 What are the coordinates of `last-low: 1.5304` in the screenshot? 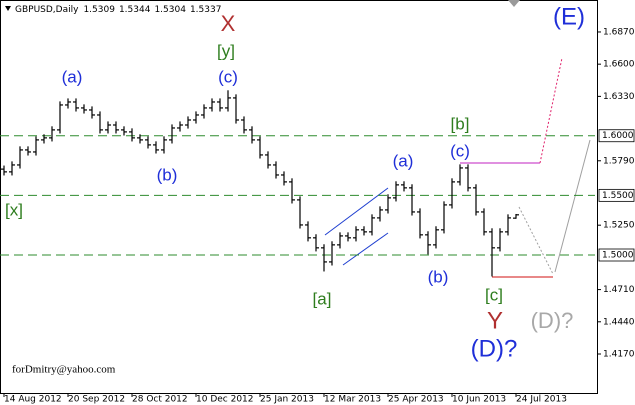 It's located at (170, 10).